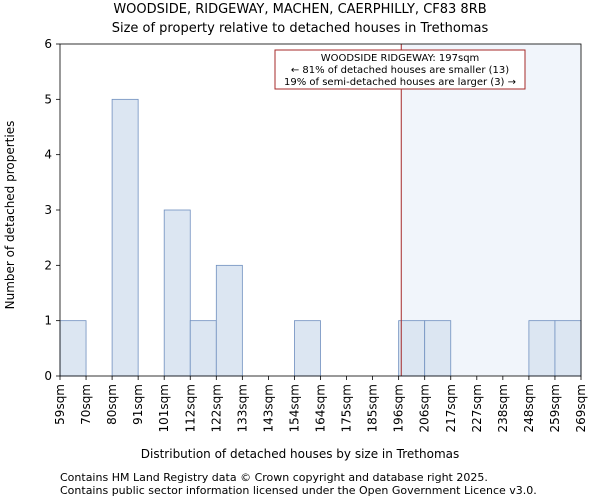 This screenshot has height=500, width=600. What do you see at coordinates (138, 404) in the screenshot?
I see `x-tick-label: 91sqm` at bounding box center [138, 404].